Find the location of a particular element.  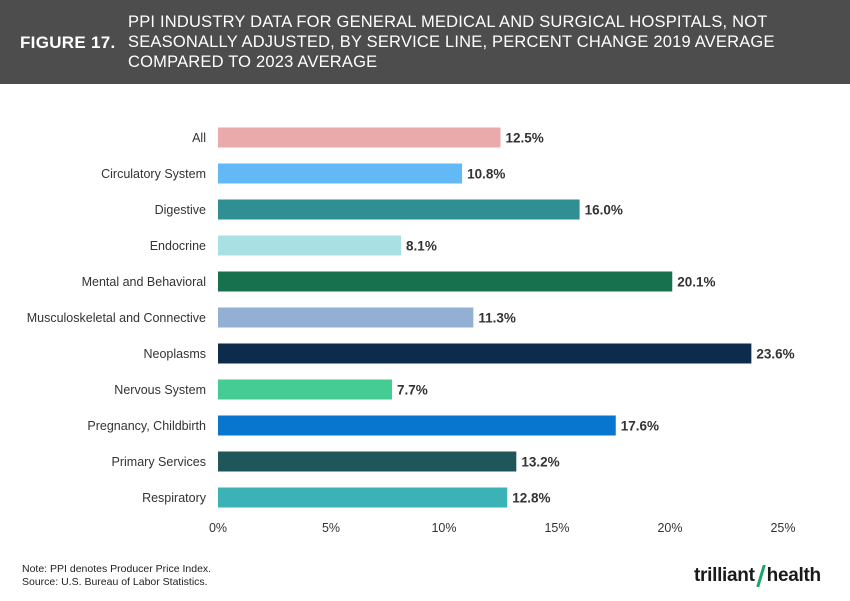

category-label: Endocrine is located at coordinates (178, 246).